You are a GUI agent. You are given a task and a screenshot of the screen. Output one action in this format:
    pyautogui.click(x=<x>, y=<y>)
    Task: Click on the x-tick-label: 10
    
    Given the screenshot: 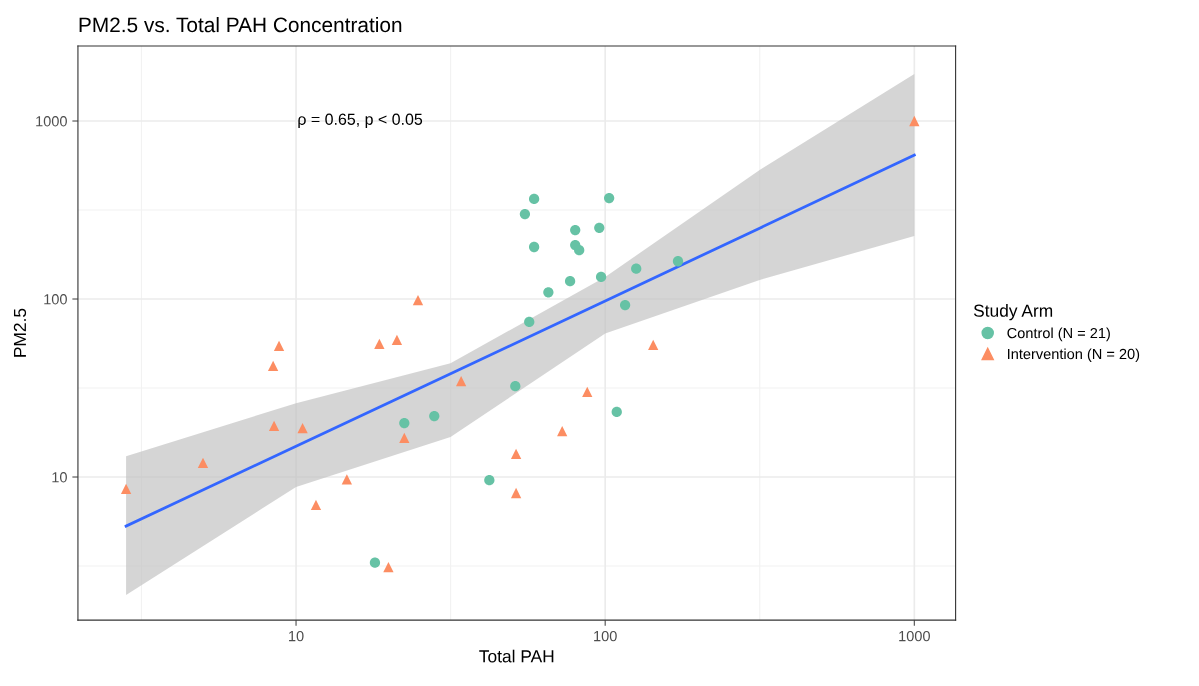 What is the action you would take?
    pyautogui.click(x=296, y=636)
    